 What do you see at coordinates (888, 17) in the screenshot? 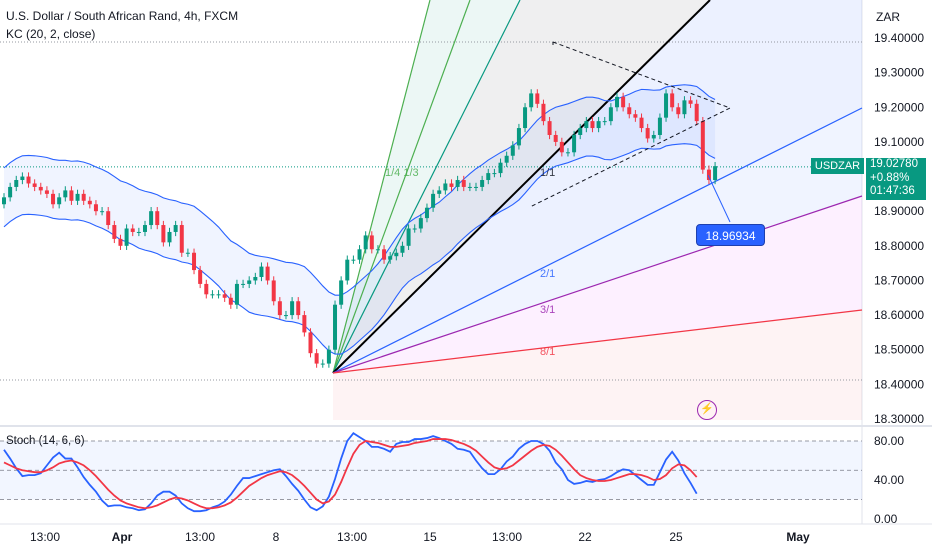
I see `currency-label: ZAR` at bounding box center [888, 17].